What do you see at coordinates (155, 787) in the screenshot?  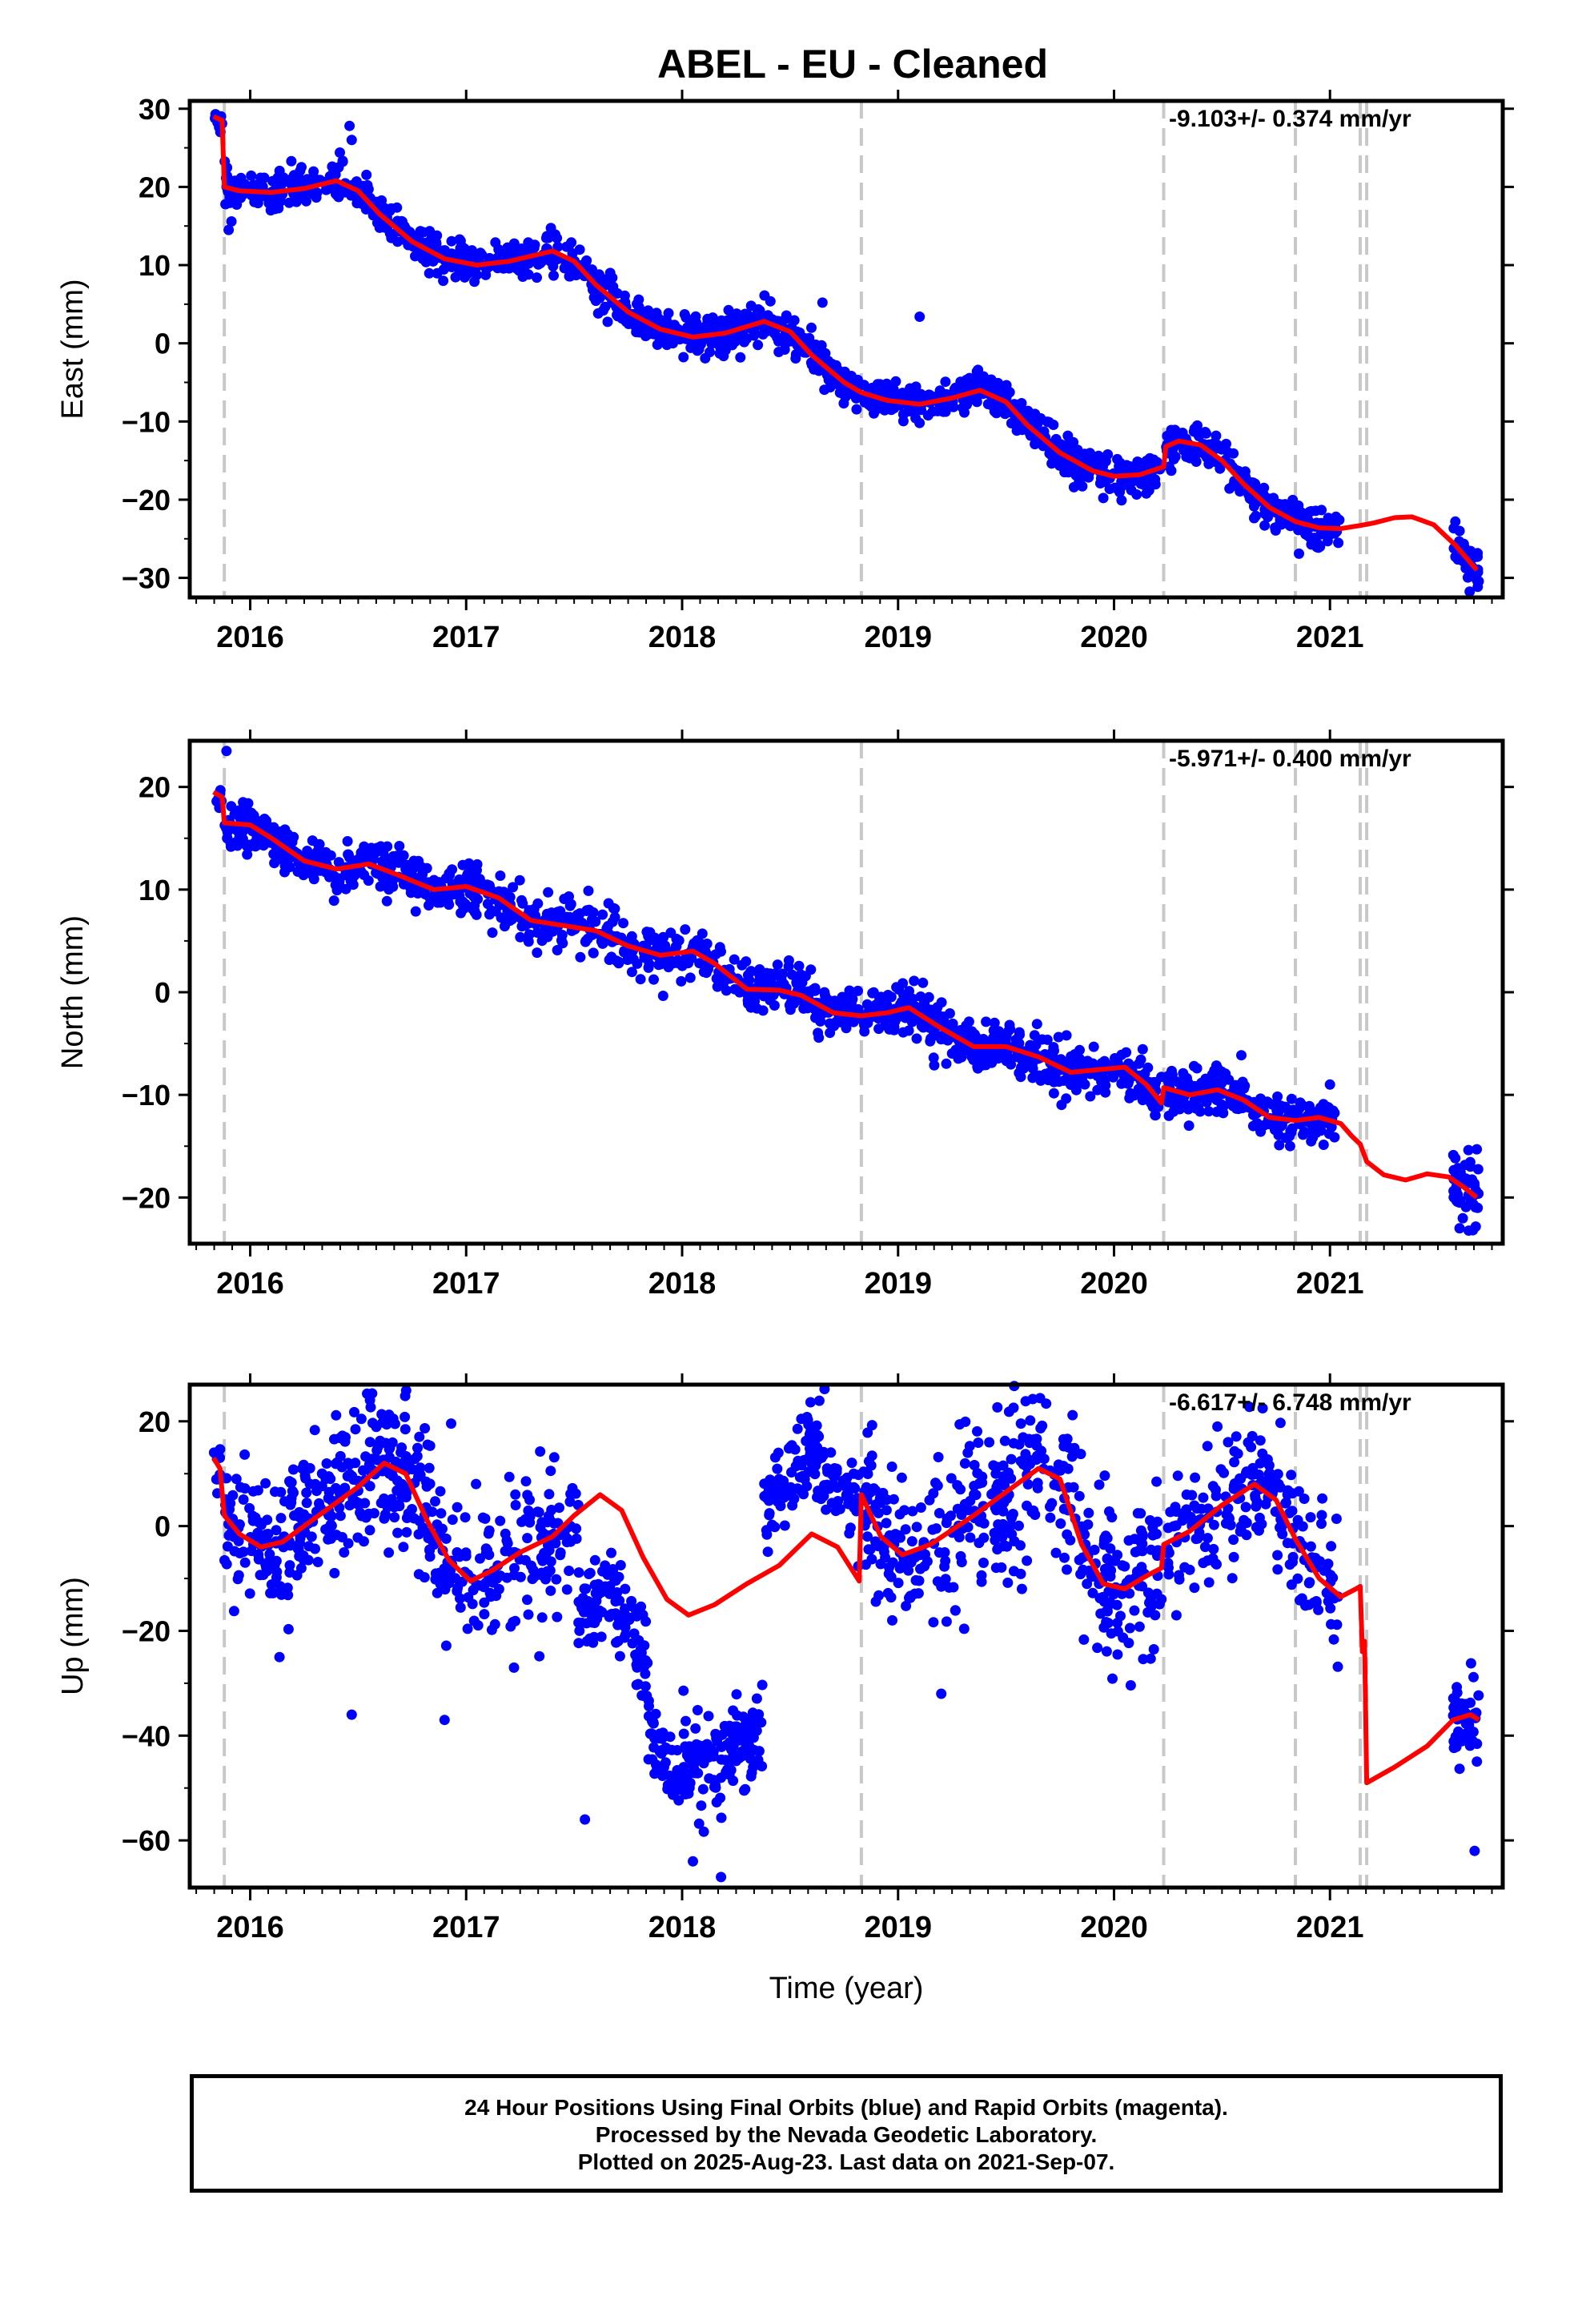 I see `north-y-tick-label: 20` at bounding box center [155, 787].